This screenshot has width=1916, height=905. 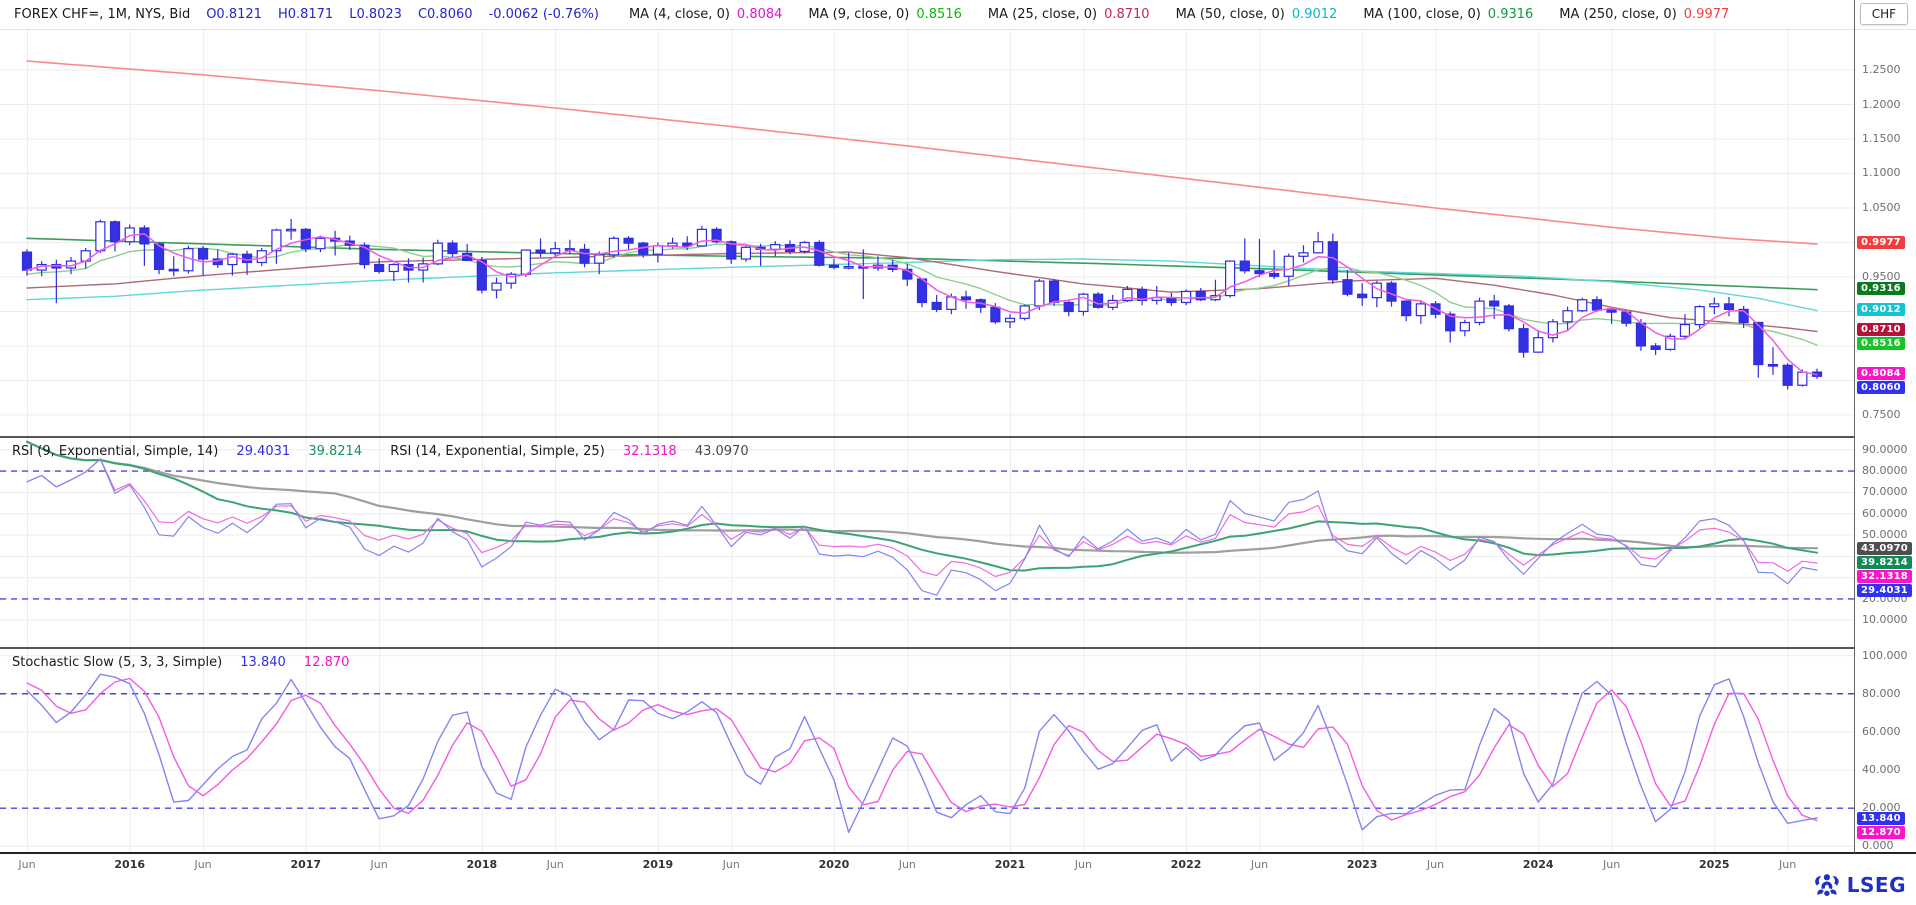 I want to click on time-axis-label: 2022, so click(x=1186, y=864).